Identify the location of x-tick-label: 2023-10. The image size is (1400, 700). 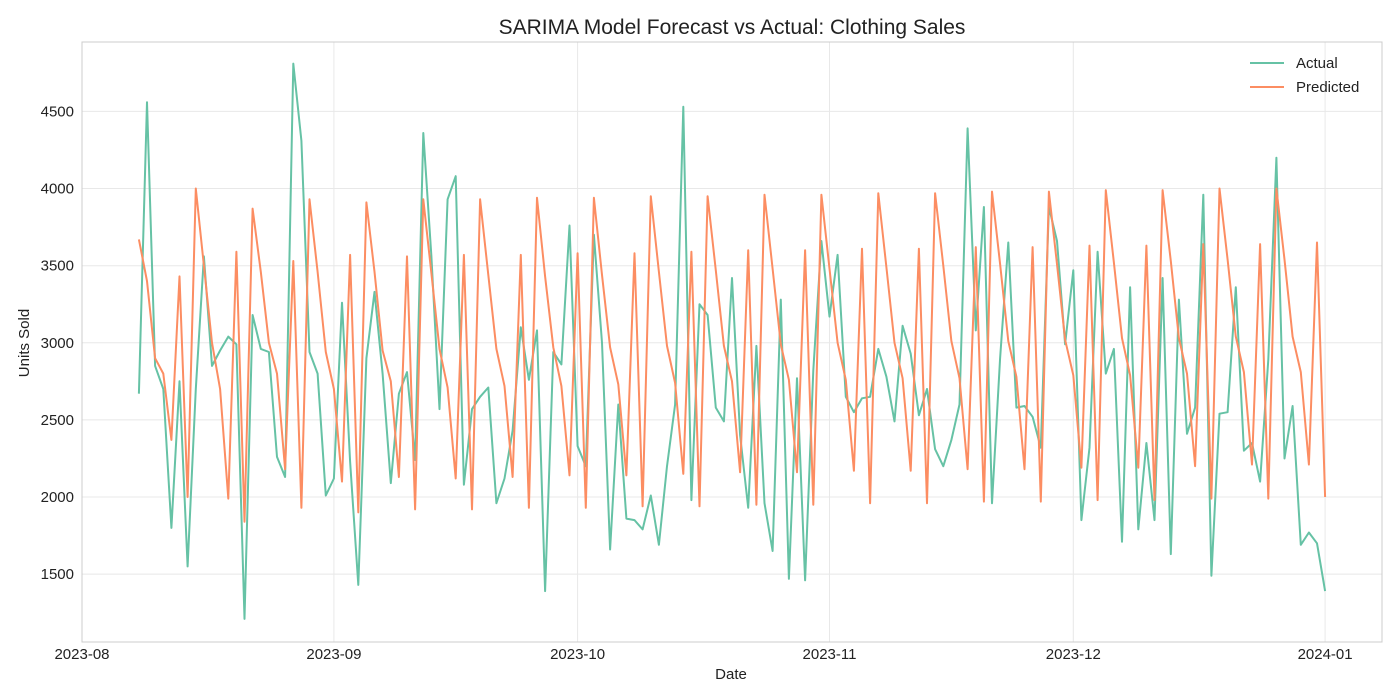
(577, 654).